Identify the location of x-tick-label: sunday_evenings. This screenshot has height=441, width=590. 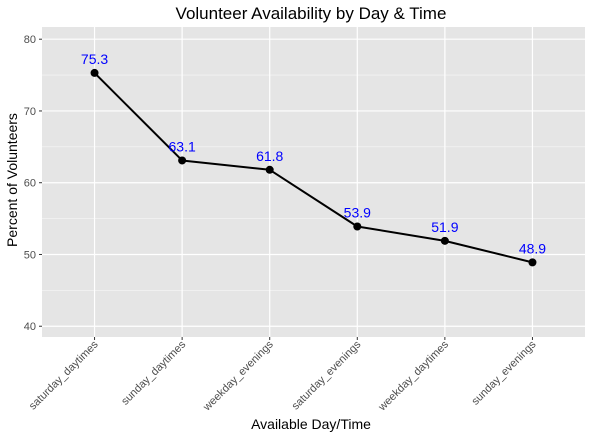
(504, 372).